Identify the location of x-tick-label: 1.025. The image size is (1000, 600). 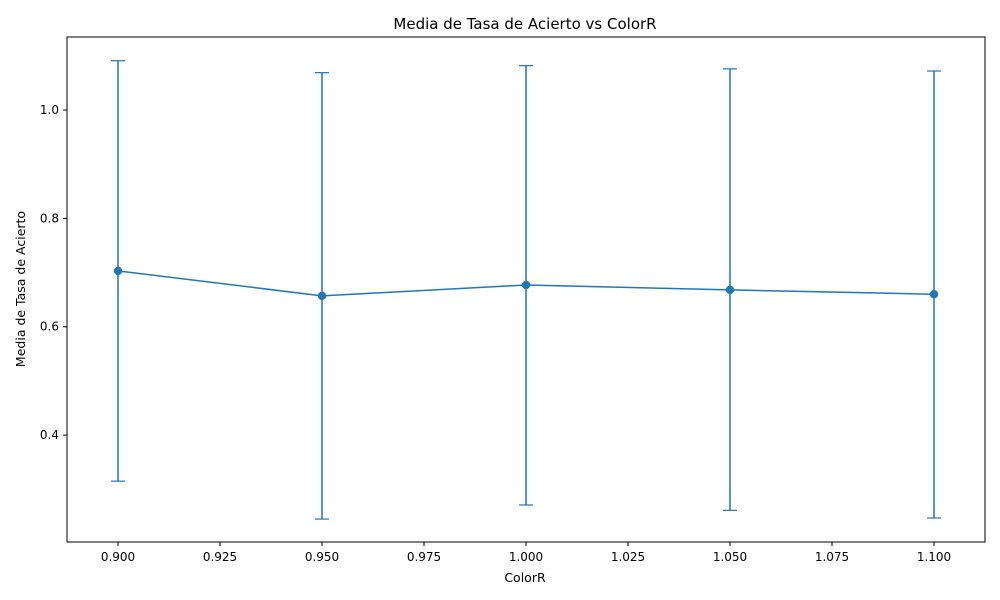
(628, 557).